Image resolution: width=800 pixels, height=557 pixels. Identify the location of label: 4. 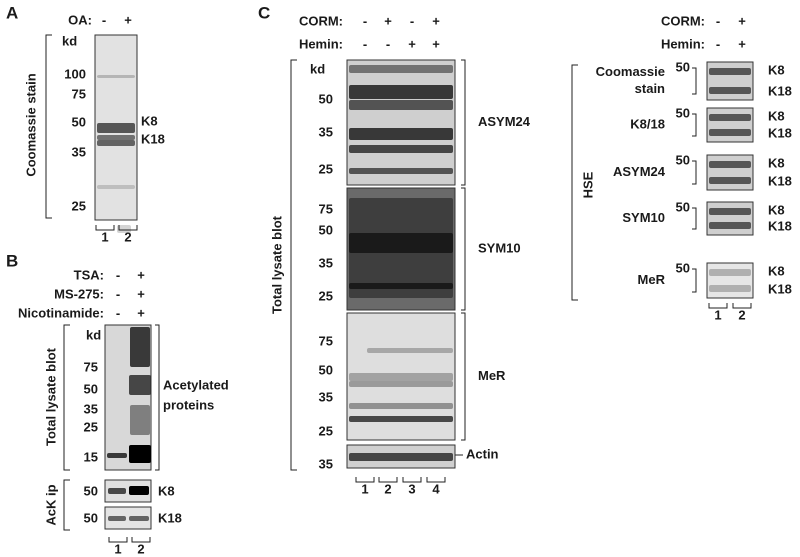
(436, 488).